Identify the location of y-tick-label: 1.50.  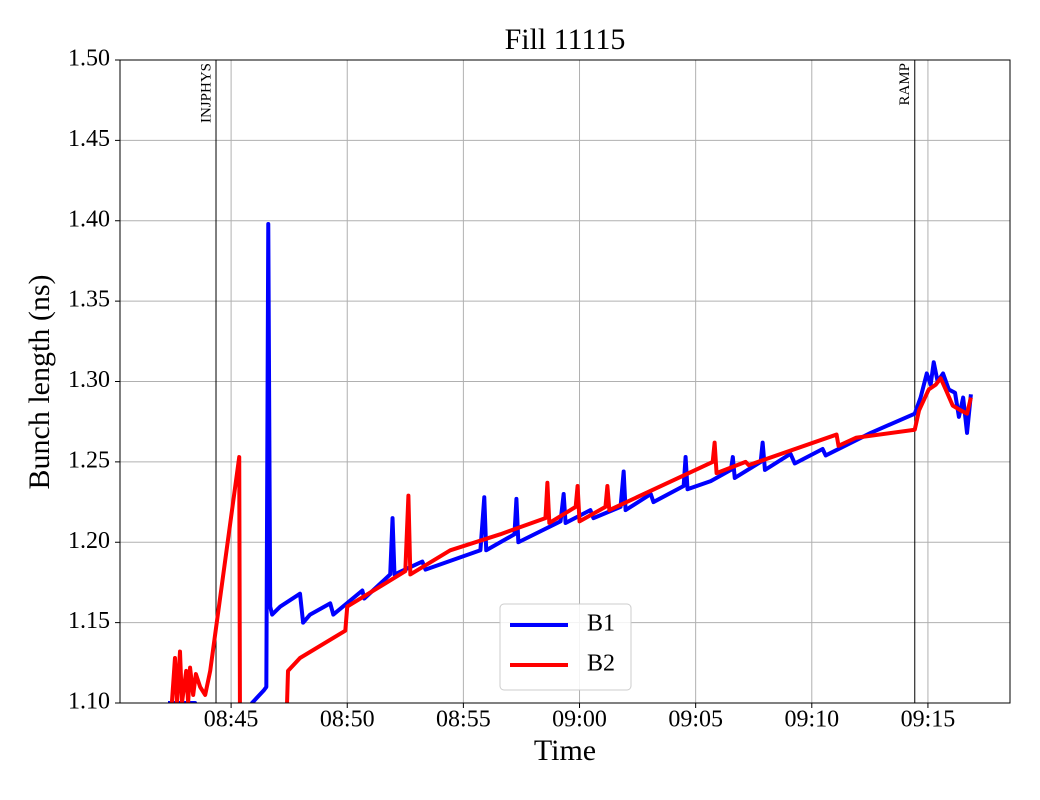
(89, 59).